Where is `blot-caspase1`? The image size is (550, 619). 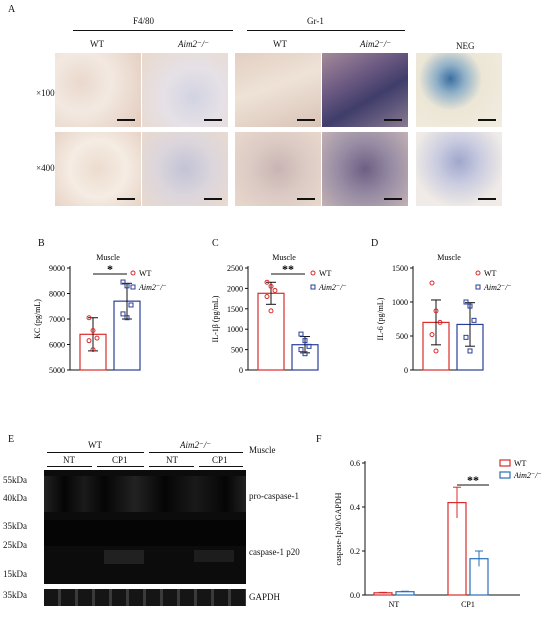 blot-caspase1 is located at coordinates (145, 527).